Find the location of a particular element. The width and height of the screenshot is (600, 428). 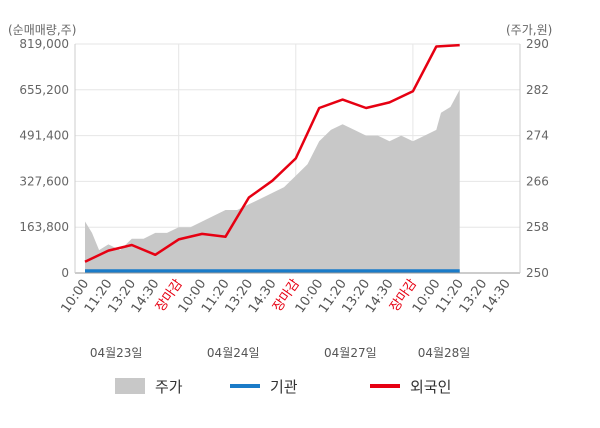

date-label: 04월28일 is located at coordinates (444, 353).